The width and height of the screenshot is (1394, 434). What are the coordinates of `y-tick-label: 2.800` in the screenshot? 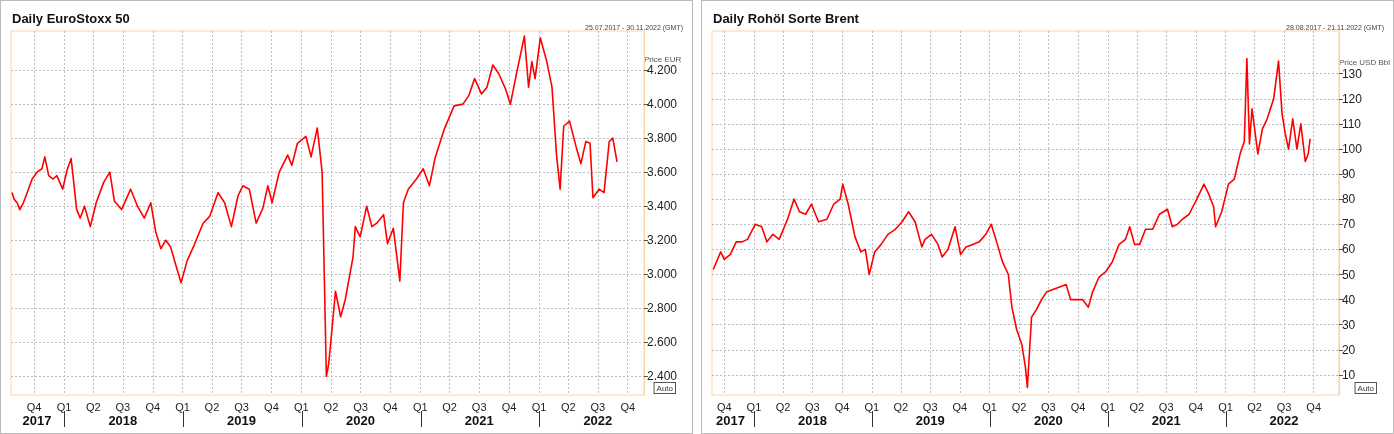 It's located at (662, 308).